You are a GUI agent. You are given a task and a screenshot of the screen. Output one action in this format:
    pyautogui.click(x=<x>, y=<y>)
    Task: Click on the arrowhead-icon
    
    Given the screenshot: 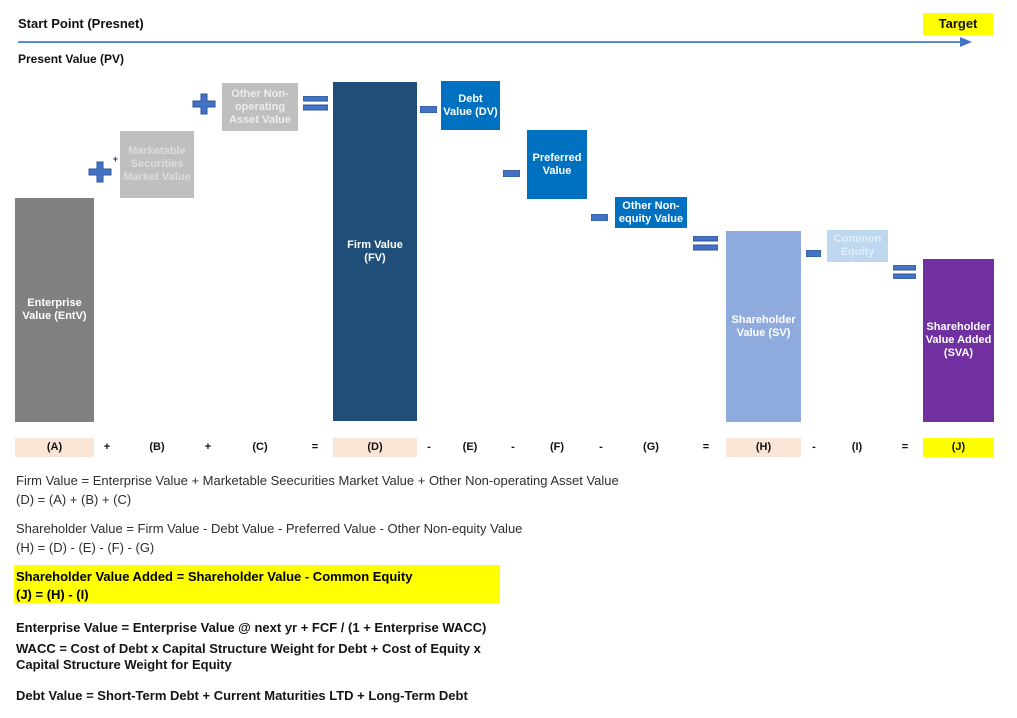 What is the action you would take?
    pyautogui.click(x=966, y=42)
    